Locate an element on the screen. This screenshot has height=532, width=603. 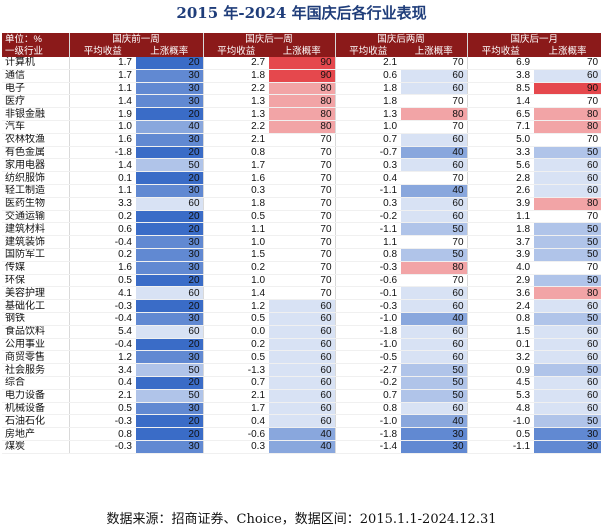
avg-return-cell: 0.4 is located at coordinates (368, 178).